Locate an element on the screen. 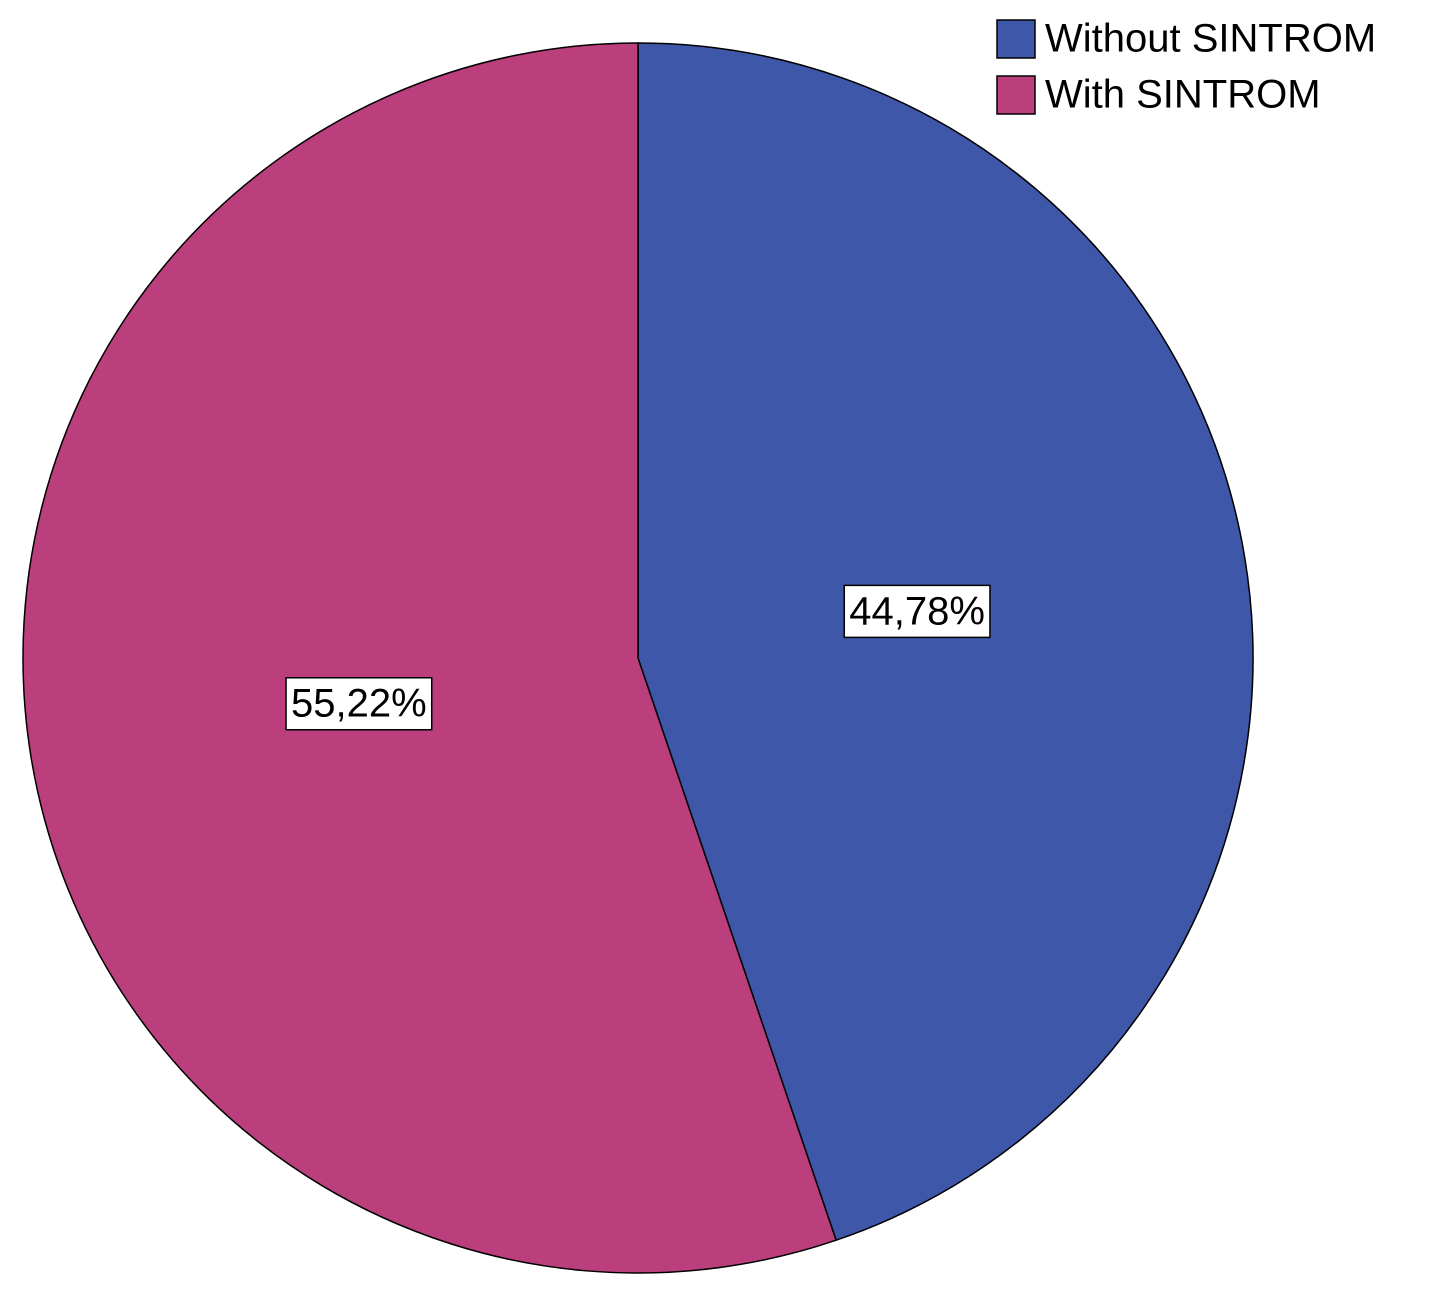  legend-label: With SINTROM is located at coordinates (1183, 95).